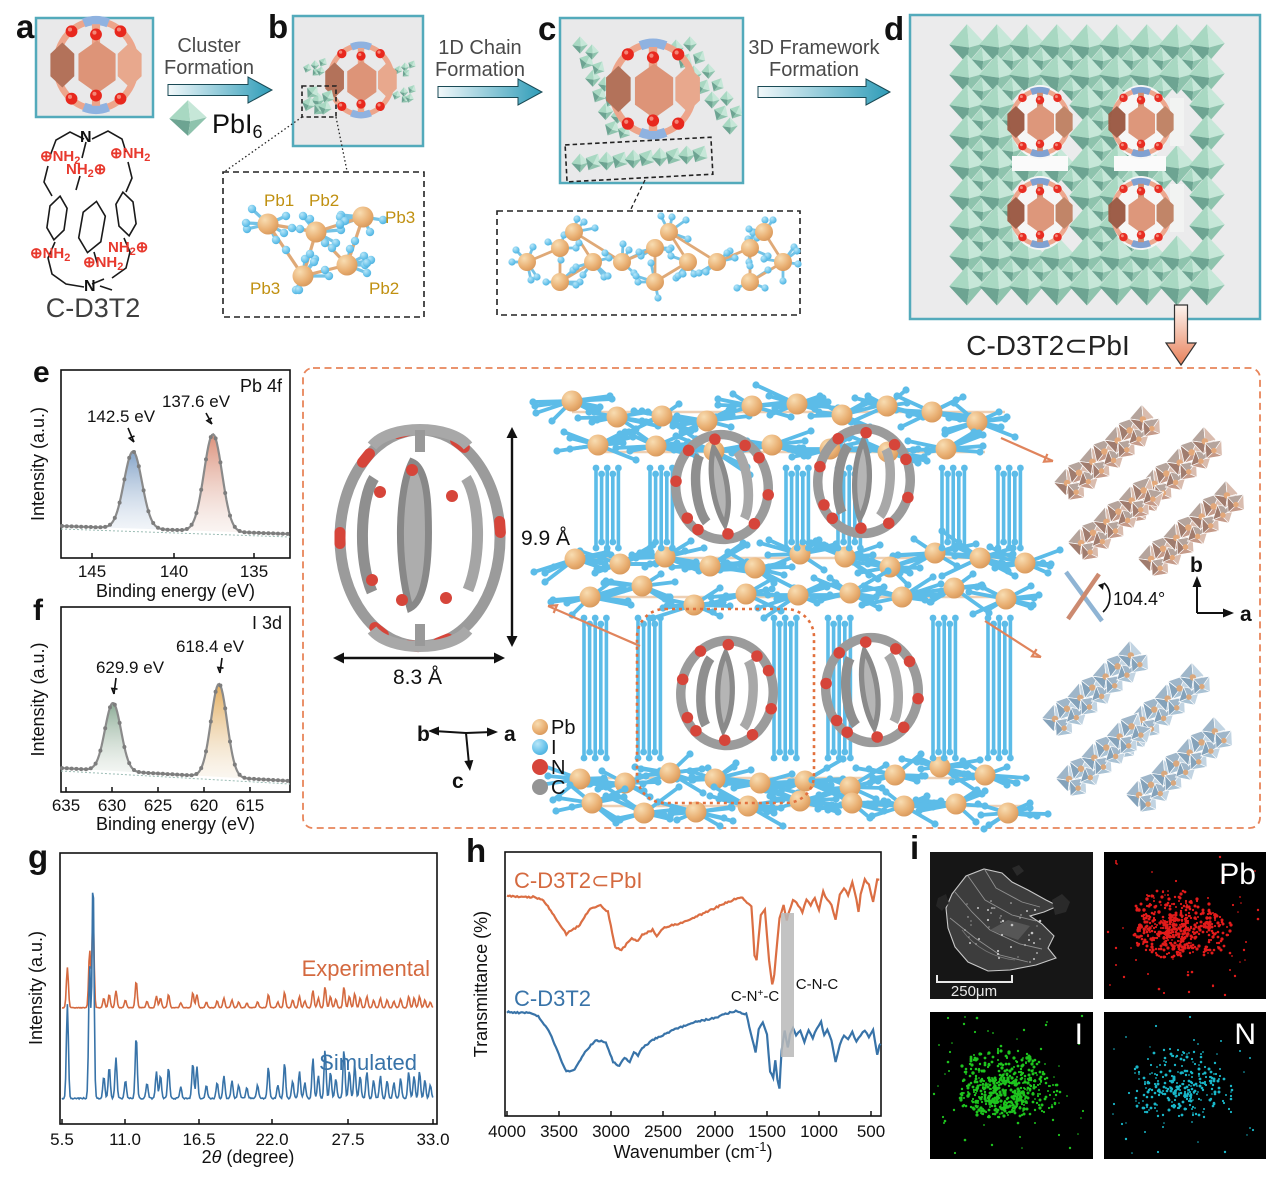 Image resolution: width=1269 pixels, height=1179 pixels. Describe the element at coordinates (38, 856) in the screenshot. I see `svg-text: g` at that location.